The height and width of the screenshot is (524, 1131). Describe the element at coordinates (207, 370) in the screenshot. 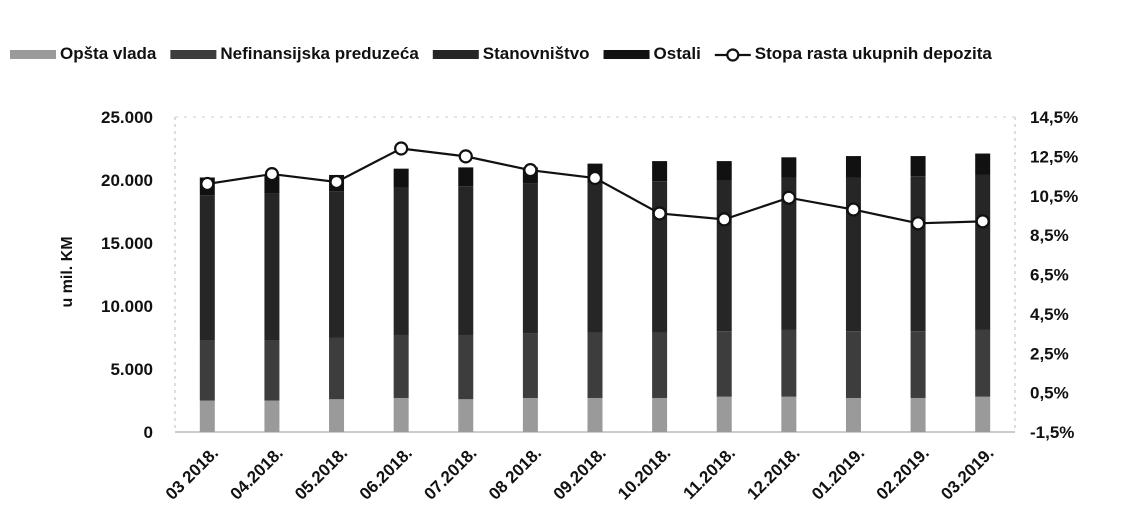

I see `bar-nefinansijska-preduzeca-03-2018` at that location.